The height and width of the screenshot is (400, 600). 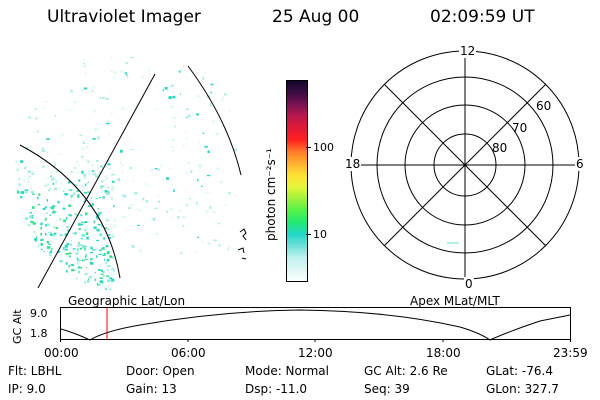 I want to click on gc-alt-timeline, so click(x=315, y=324).